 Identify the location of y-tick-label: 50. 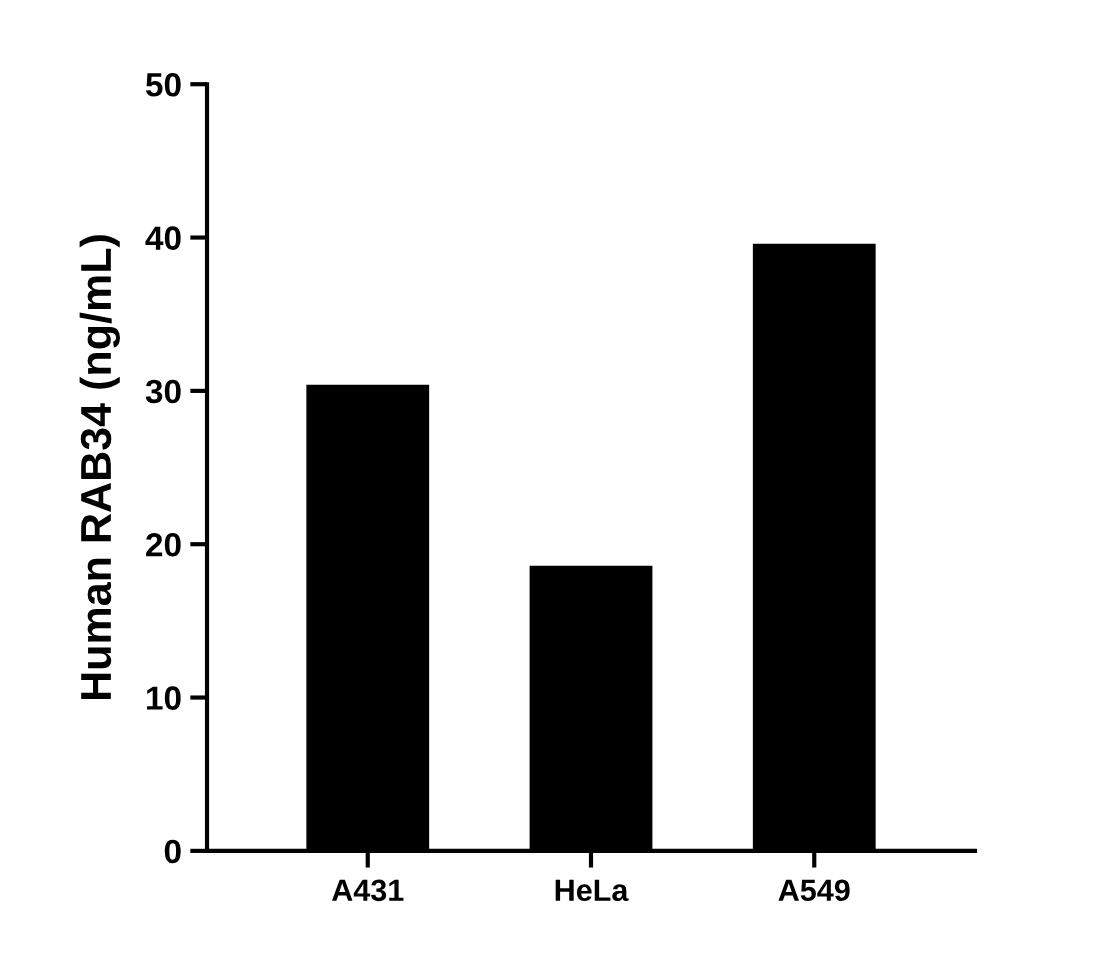
(163, 85).